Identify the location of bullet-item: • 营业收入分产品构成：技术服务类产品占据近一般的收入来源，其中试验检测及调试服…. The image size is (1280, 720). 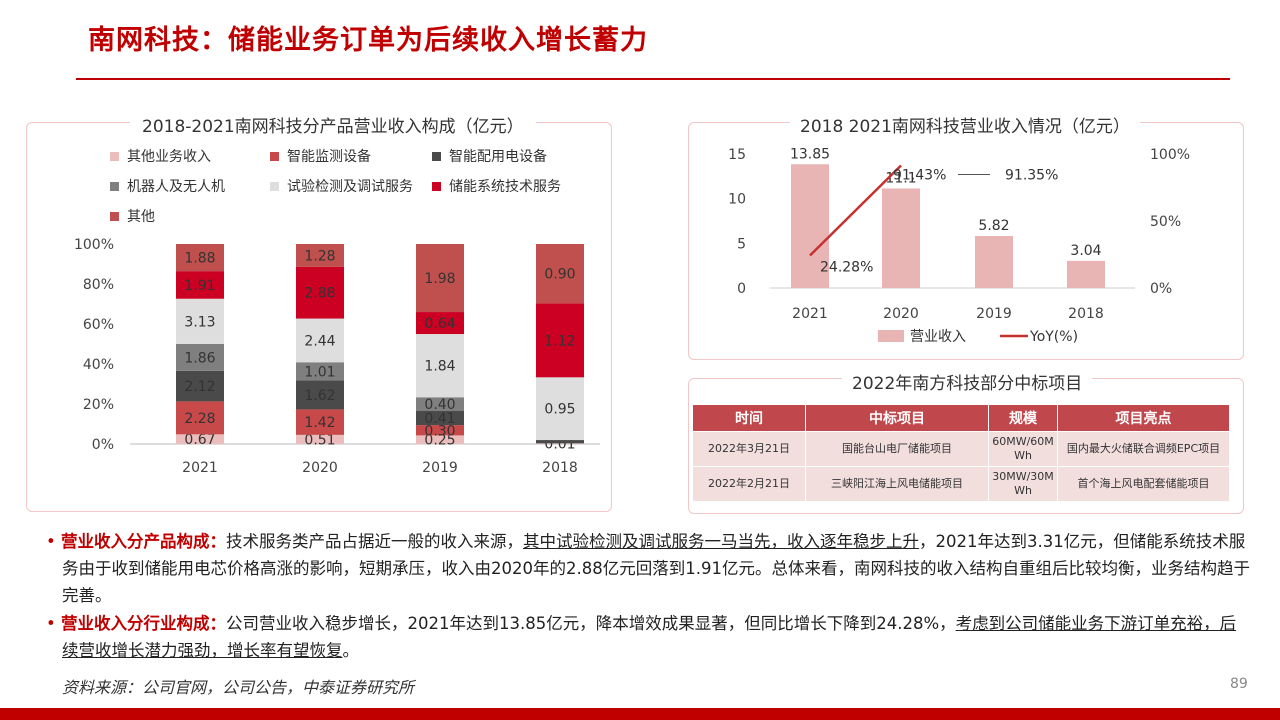
(648, 568).